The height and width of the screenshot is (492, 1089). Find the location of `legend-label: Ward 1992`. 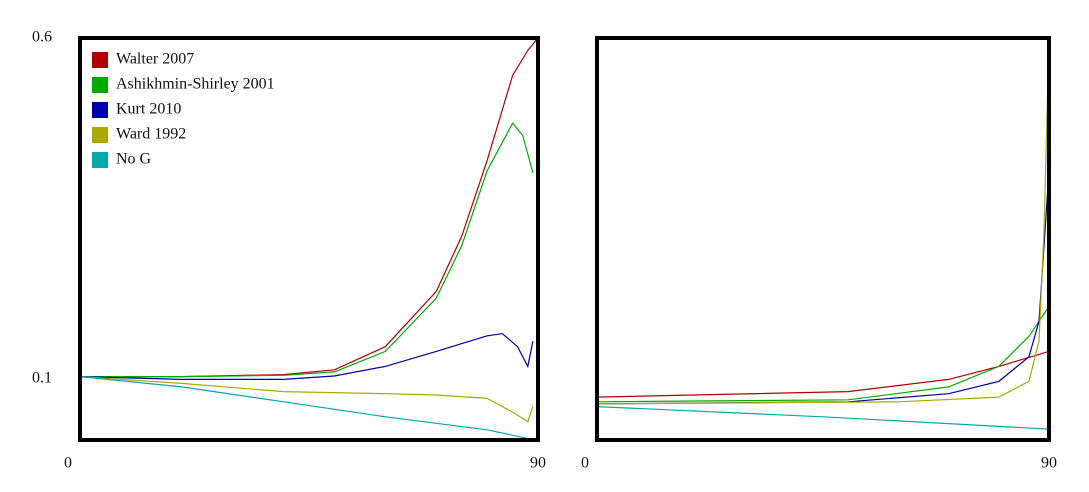

legend-label: Ward 1992 is located at coordinates (151, 134).